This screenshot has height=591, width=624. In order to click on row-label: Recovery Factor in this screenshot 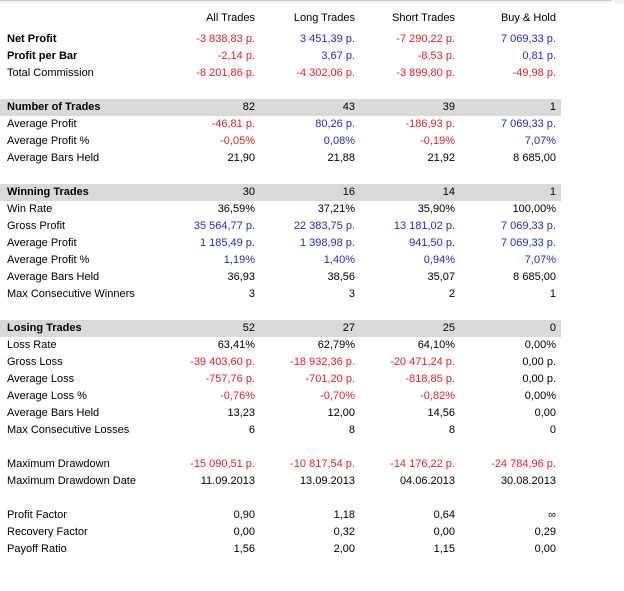, I will do `click(47, 532)`.